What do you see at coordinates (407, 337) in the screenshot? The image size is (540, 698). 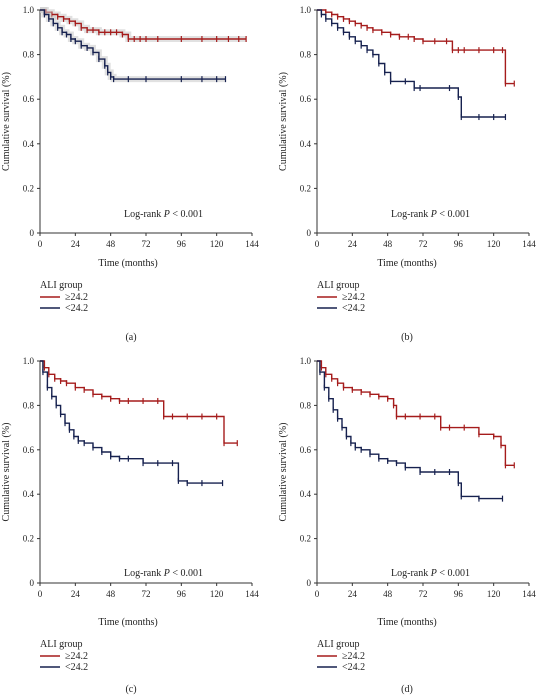 I see `panel-caption: (b)` at bounding box center [407, 337].